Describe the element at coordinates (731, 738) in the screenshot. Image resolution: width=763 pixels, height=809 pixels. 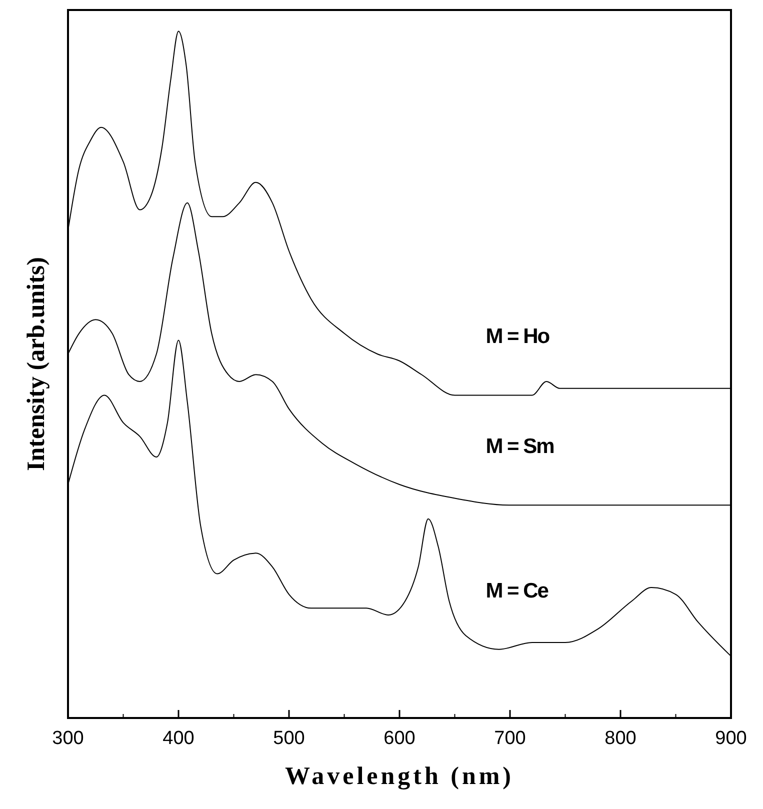
I see `x-tick-label: 900` at that location.